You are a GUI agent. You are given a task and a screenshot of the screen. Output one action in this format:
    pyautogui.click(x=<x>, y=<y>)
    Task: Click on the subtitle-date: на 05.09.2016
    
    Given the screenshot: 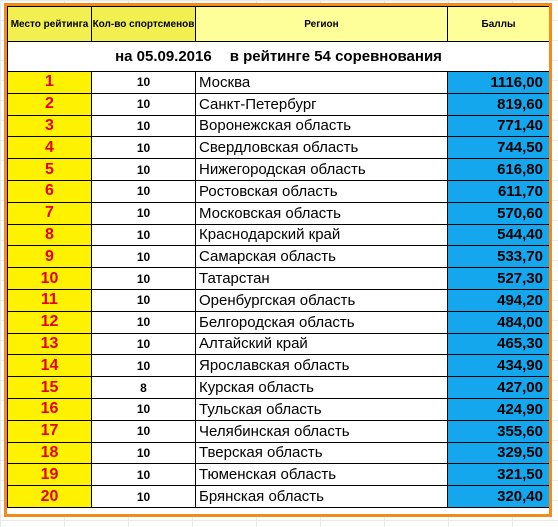 What is the action you would take?
    pyautogui.click(x=163, y=56)
    